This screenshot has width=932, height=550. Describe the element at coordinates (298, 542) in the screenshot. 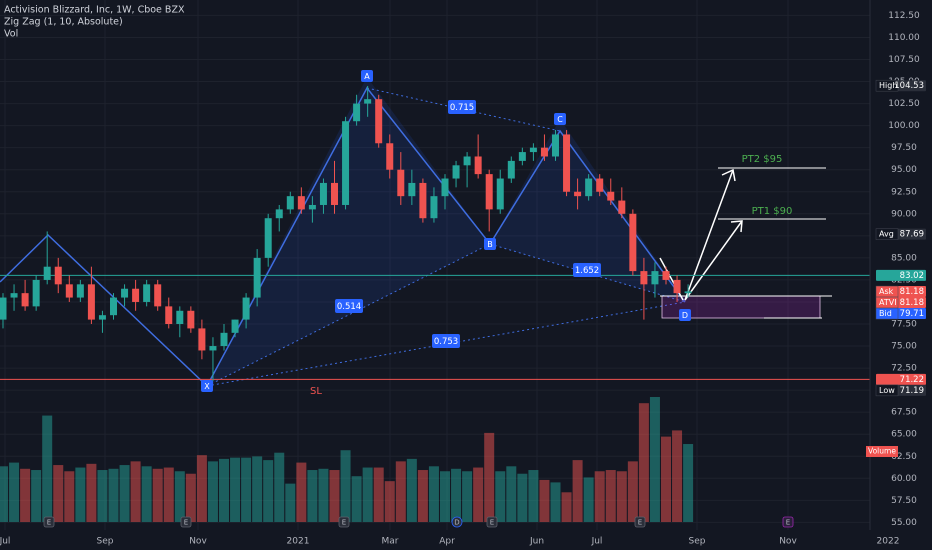

I see `x-tick-label: 2021` at that location.